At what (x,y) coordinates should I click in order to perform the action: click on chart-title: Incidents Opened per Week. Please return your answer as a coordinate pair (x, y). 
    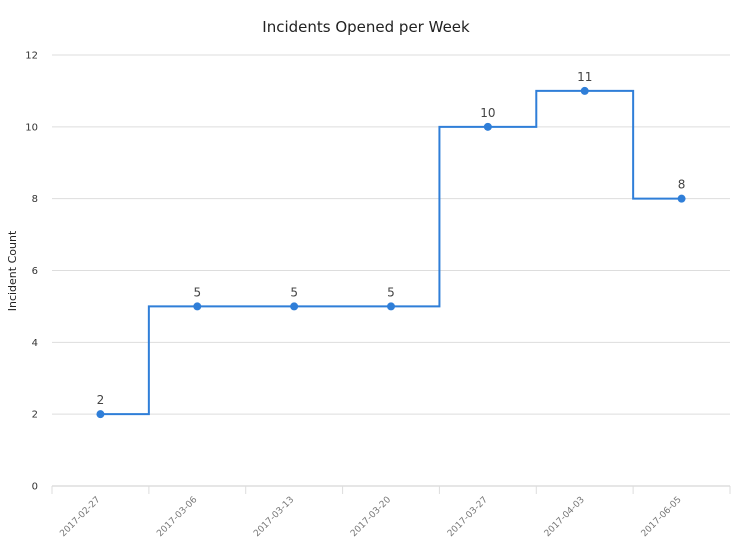
    Looking at the image, I should click on (366, 27).